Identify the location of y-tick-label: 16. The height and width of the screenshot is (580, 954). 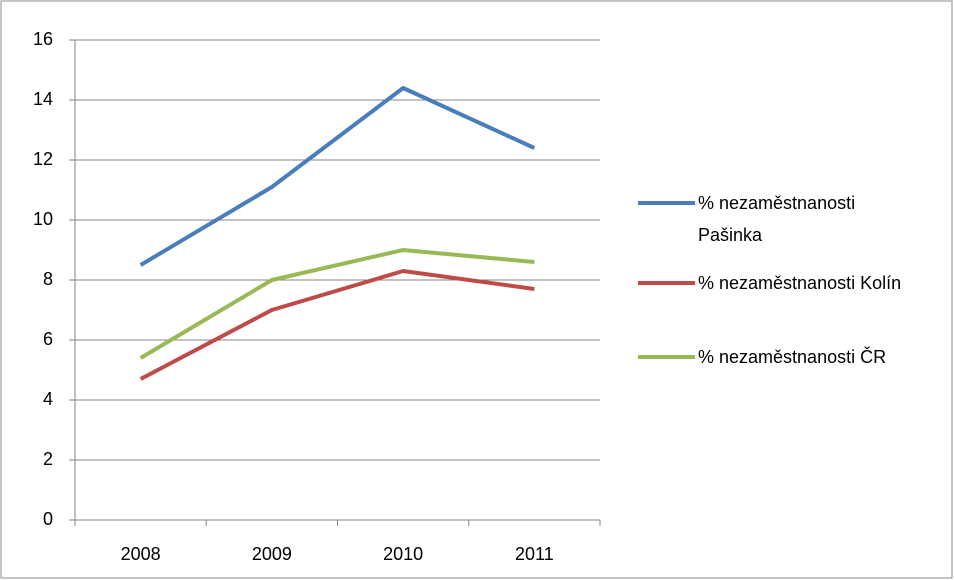
(43, 39).